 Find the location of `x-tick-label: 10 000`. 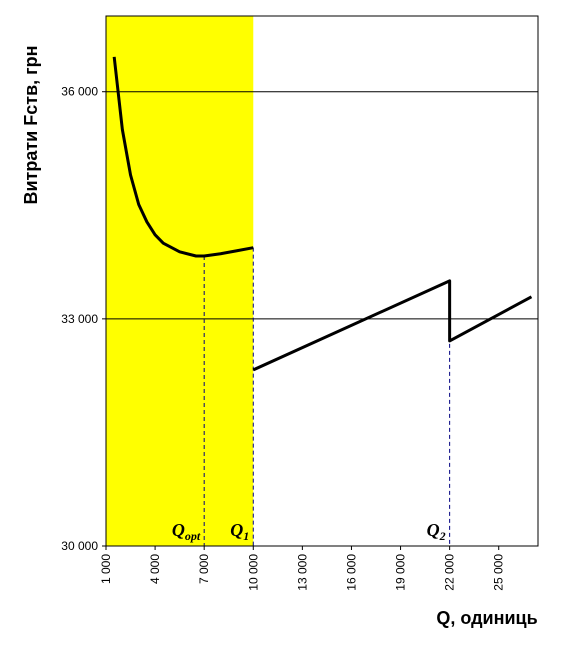

x-tick-label: 10 000 is located at coordinates (253, 572).